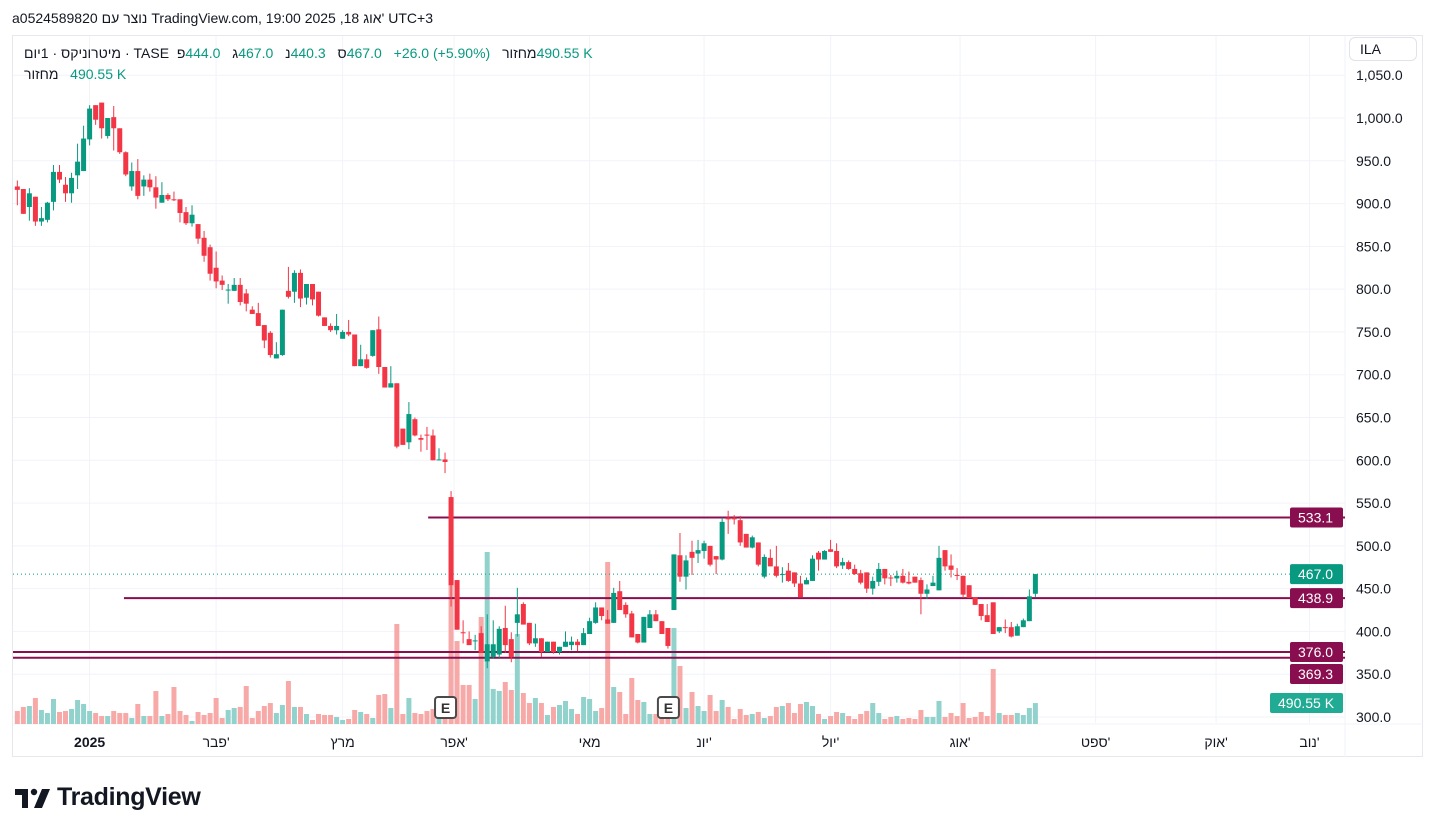 Image resolution: width=1437 pixels, height=834 pixels. What do you see at coordinates (1309, 742) in the screenshot?
I see `time-tick-label: נוב'` at bounding box center [1309, 742].